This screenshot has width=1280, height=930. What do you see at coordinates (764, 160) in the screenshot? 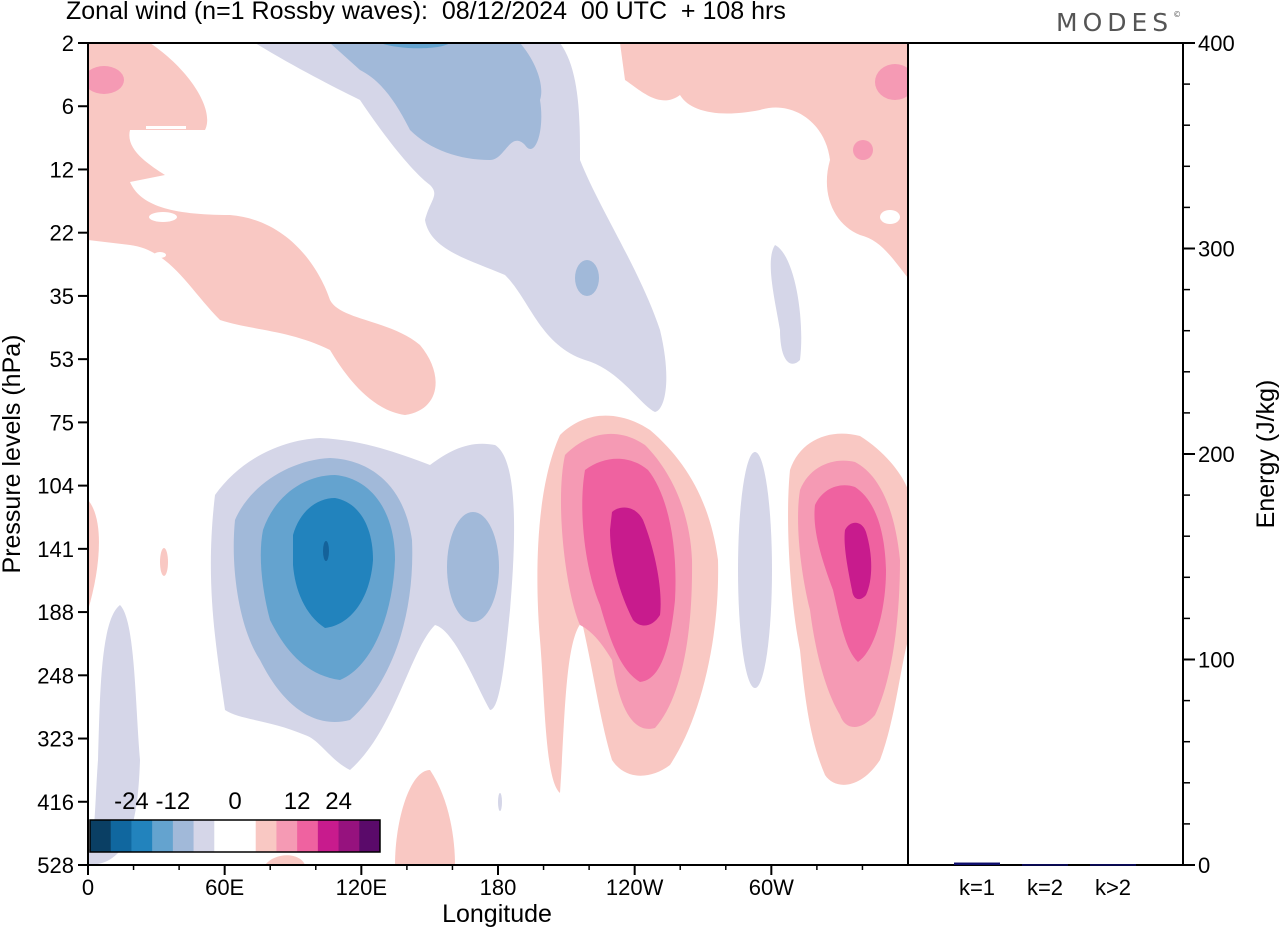
I see `contour-pos-upper-right` at bounding box center [764, 160].